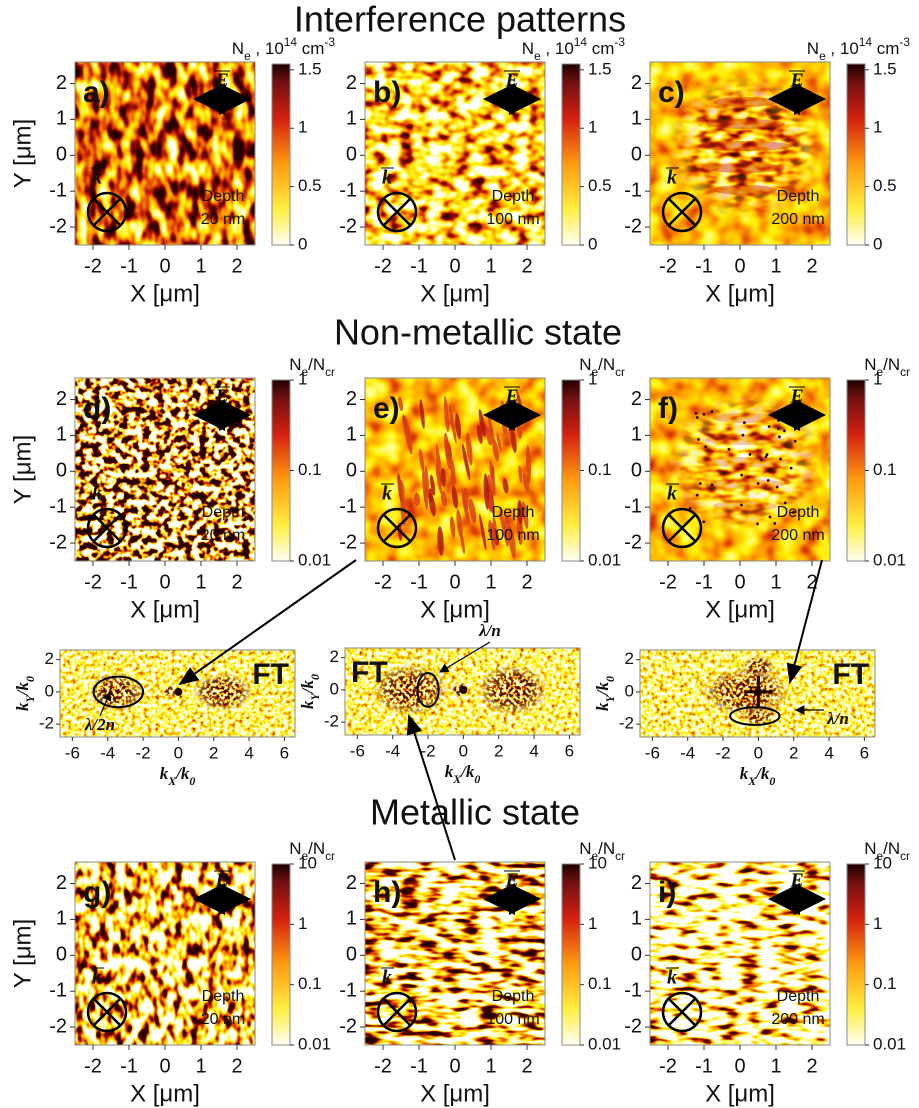 This screenshot has width=919, height=1108. What do you see at coordinates (307, 687) in the screenshot?
I see `y-axis-label-part: /k` at bounding box center [307, 687].